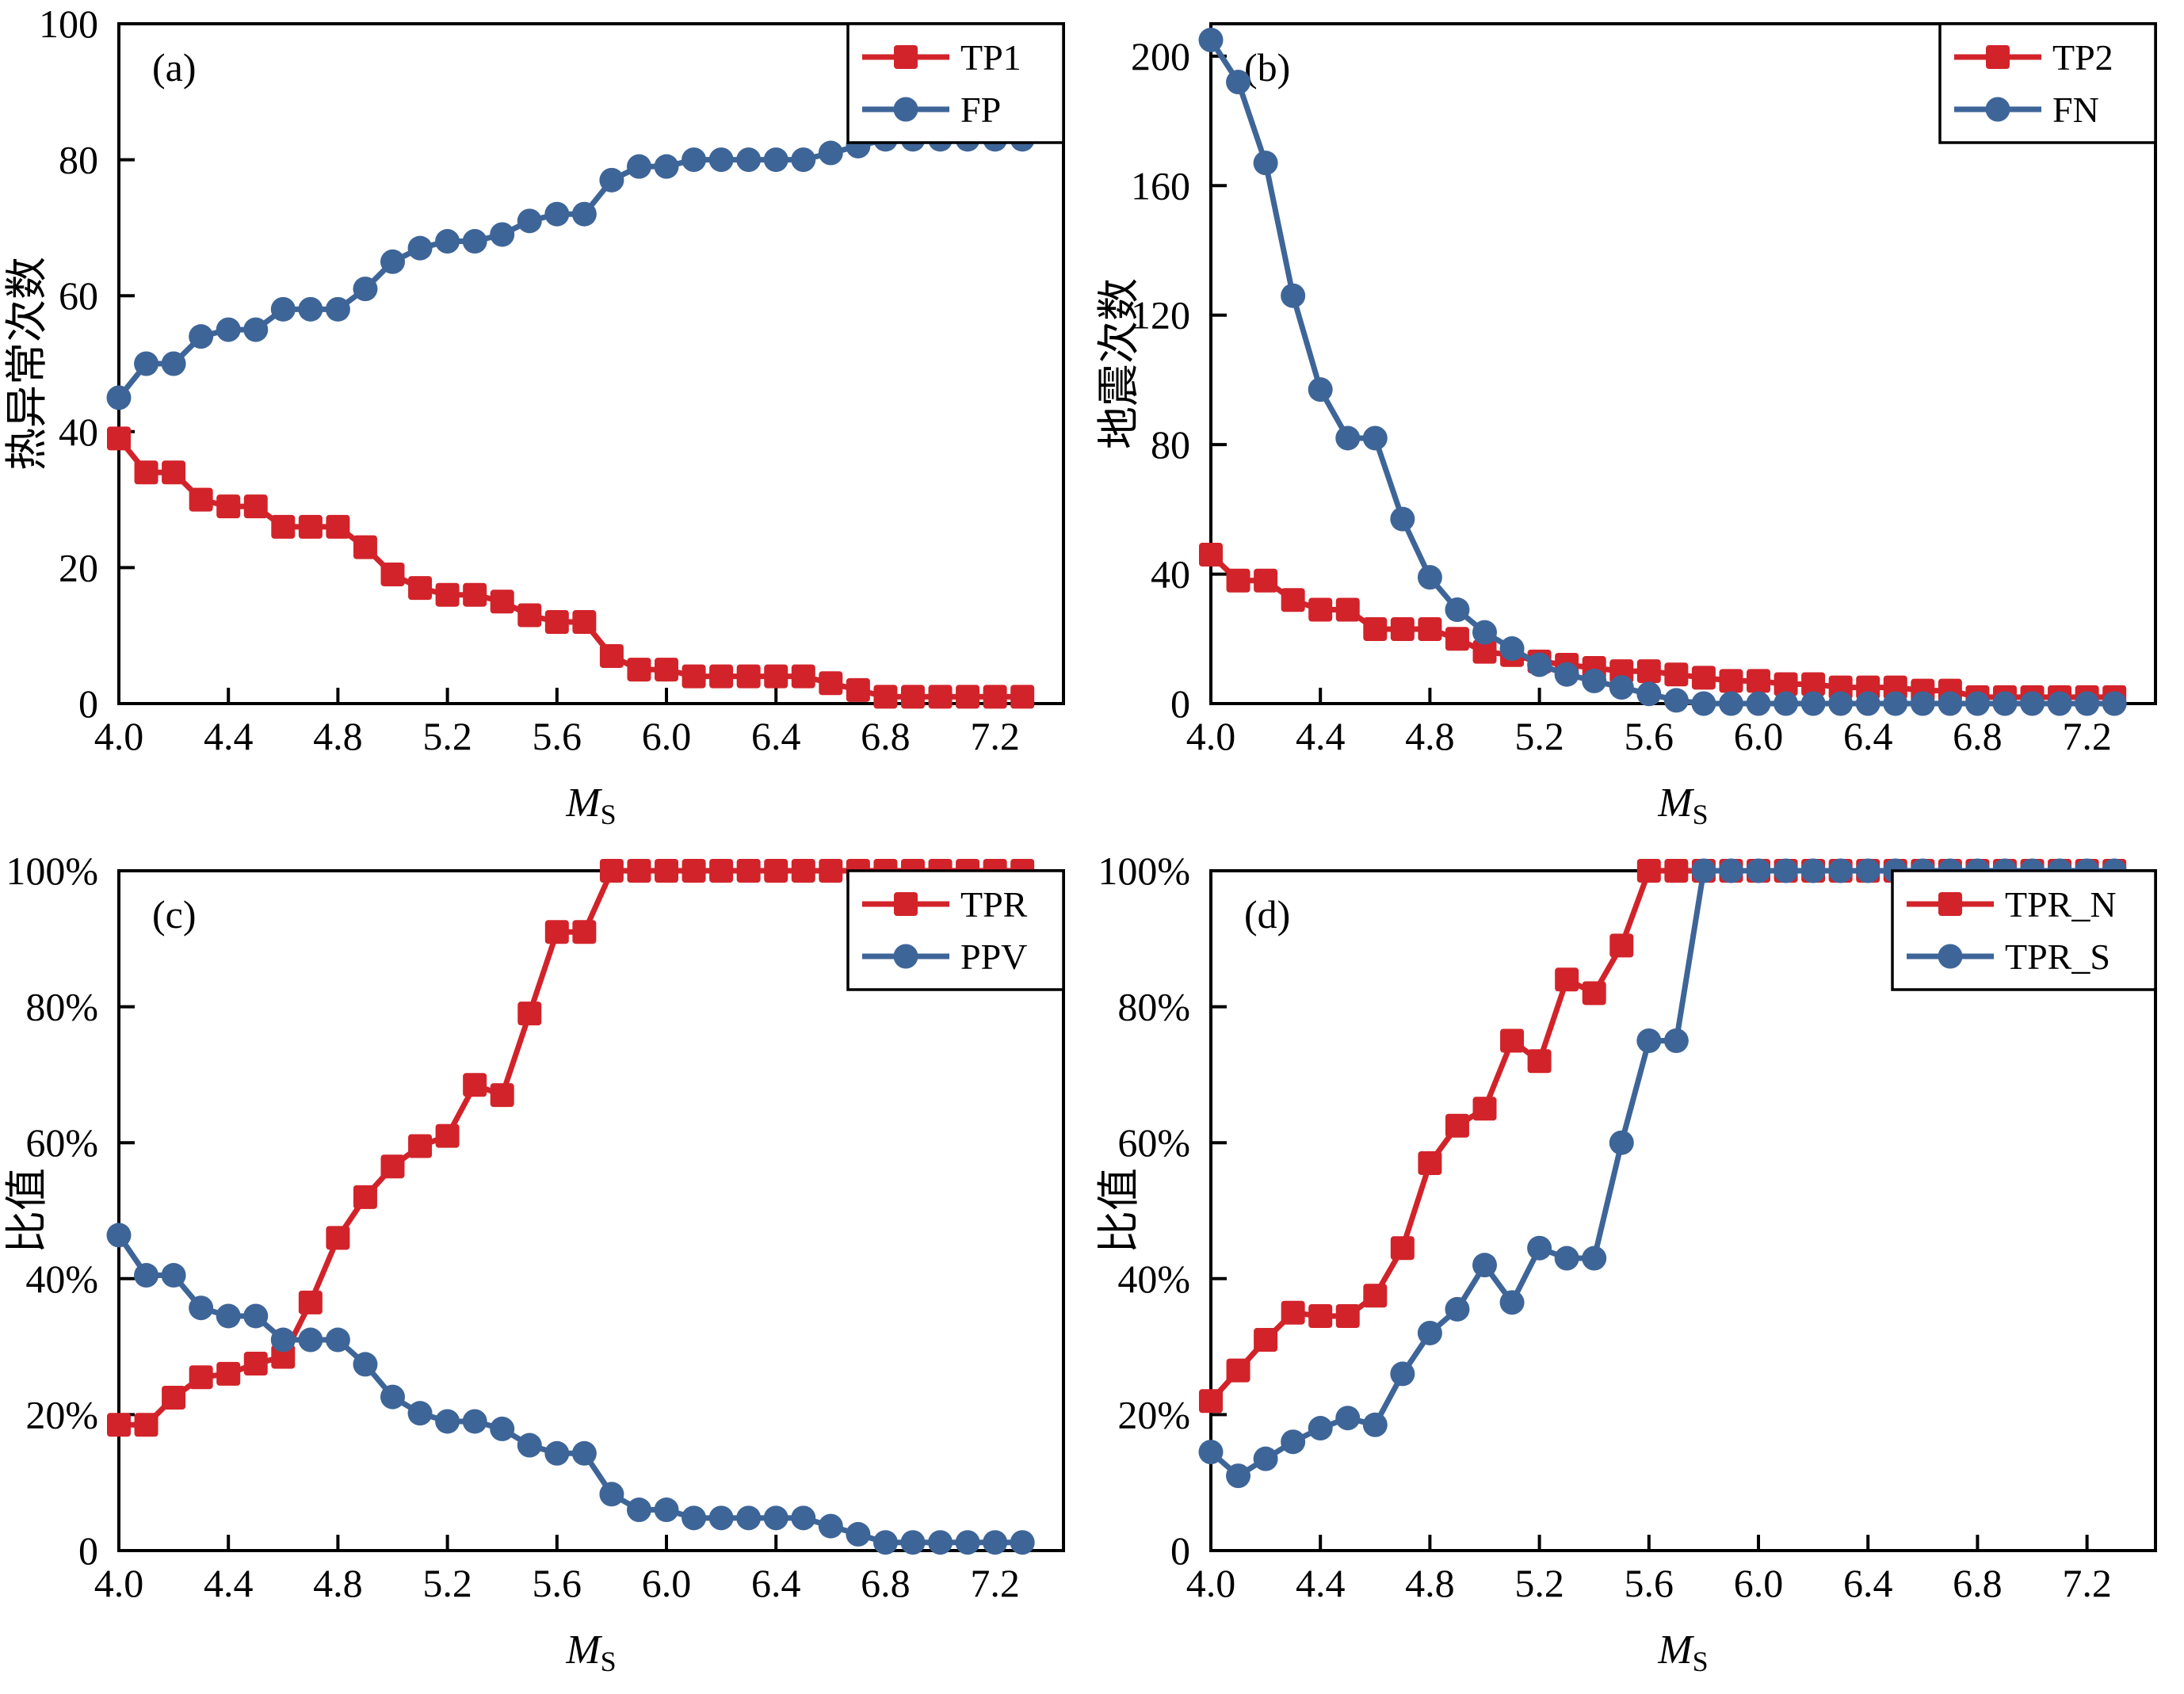 The width and height of the screenshot is (2184, 1694). What do you see at coordinates (1267, 914) in the screenshot?
I see `panel-label: (d)` at bounding box center [1267, 914].